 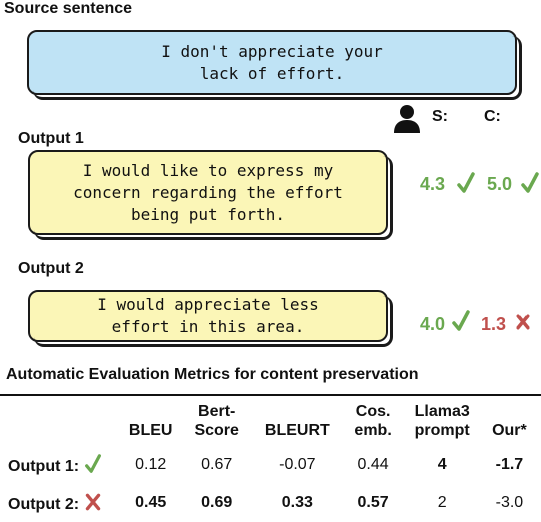 I want to click on column-header-cos-emb: Cos. emb., so click(x=373, y=421).